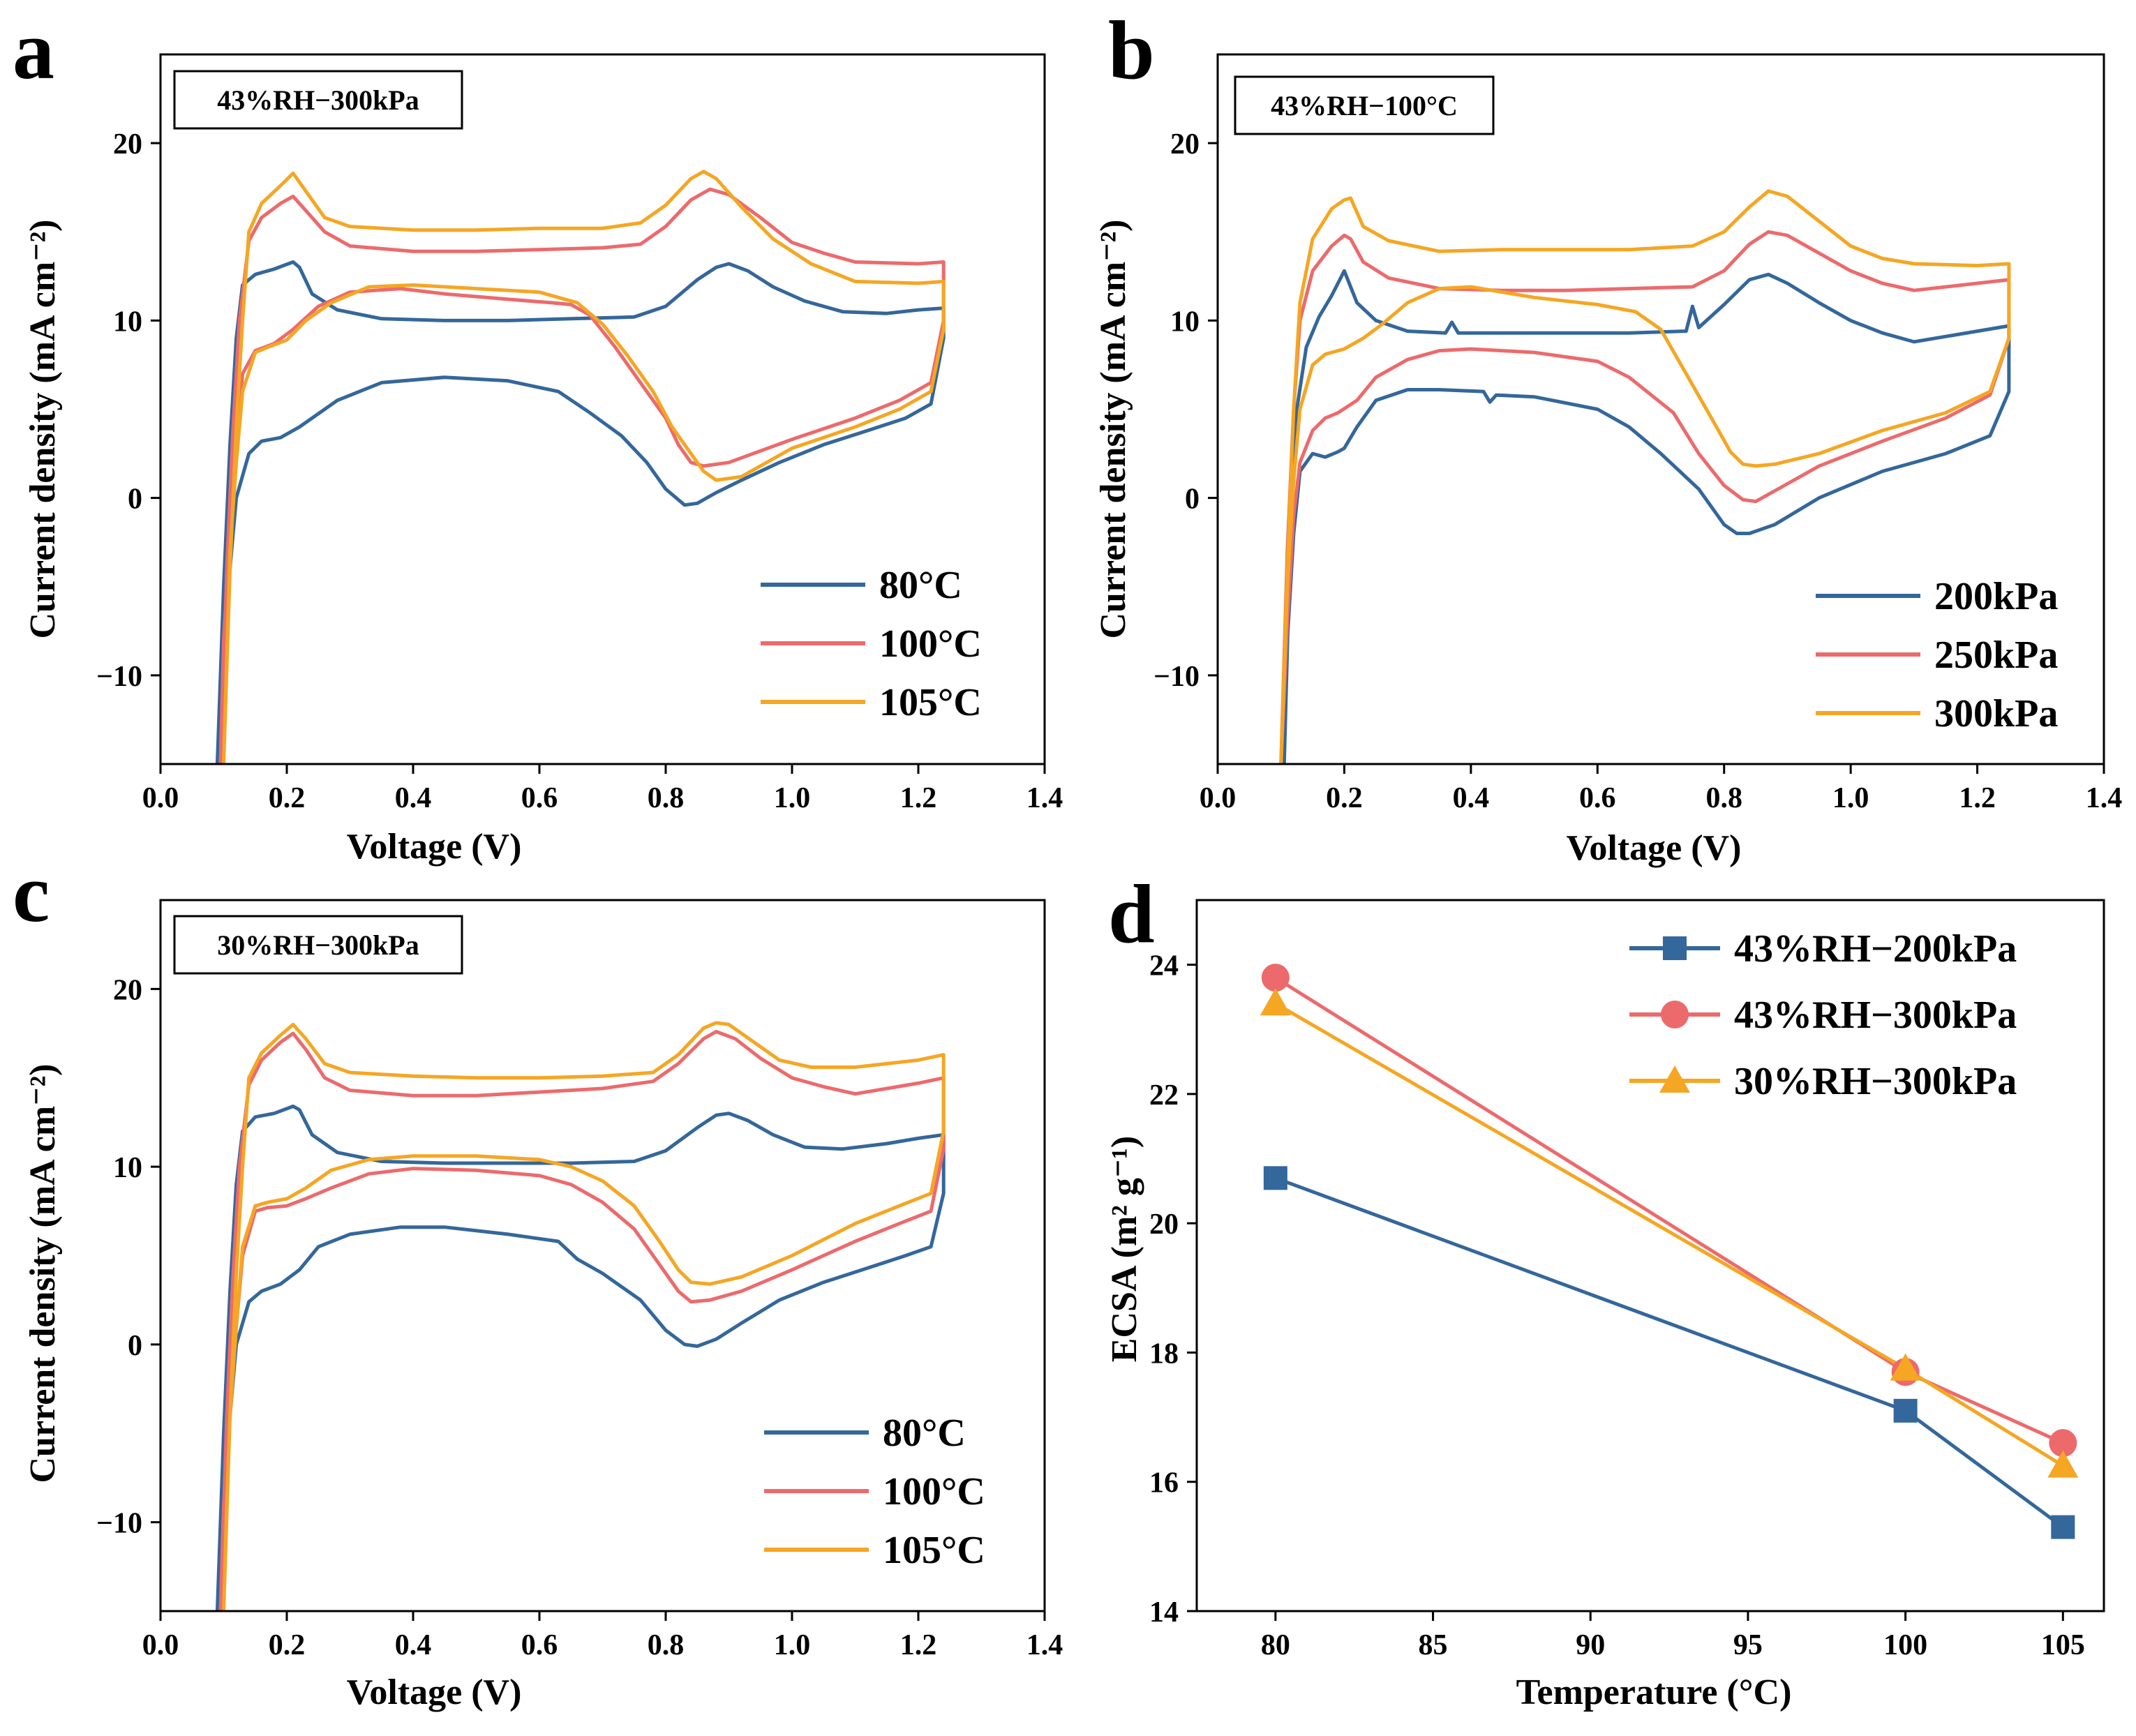 Image resolution: width=2136 pixels, height=1736 pixels. I want to click on panel-a-y-tick-label-4: 20, so click(127, 144).